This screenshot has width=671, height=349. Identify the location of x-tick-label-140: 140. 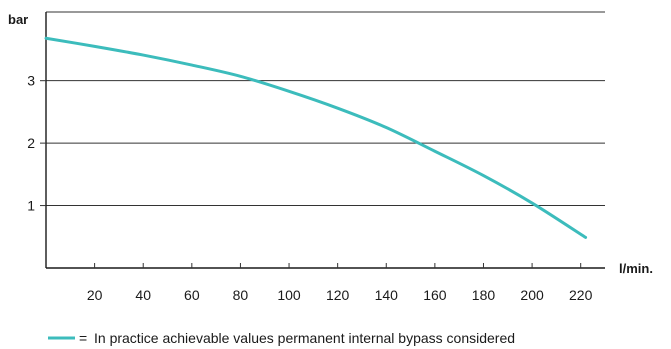
(387, 295).